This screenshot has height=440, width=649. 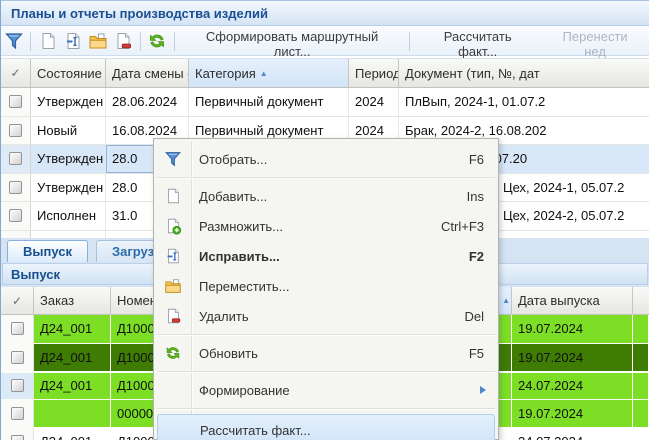 What do you see at coordinates (326, 226) in the screenshot?
I see `menu-item-duplicate: Размножить... Ctrl+F3` at bounding box center [326, 226].